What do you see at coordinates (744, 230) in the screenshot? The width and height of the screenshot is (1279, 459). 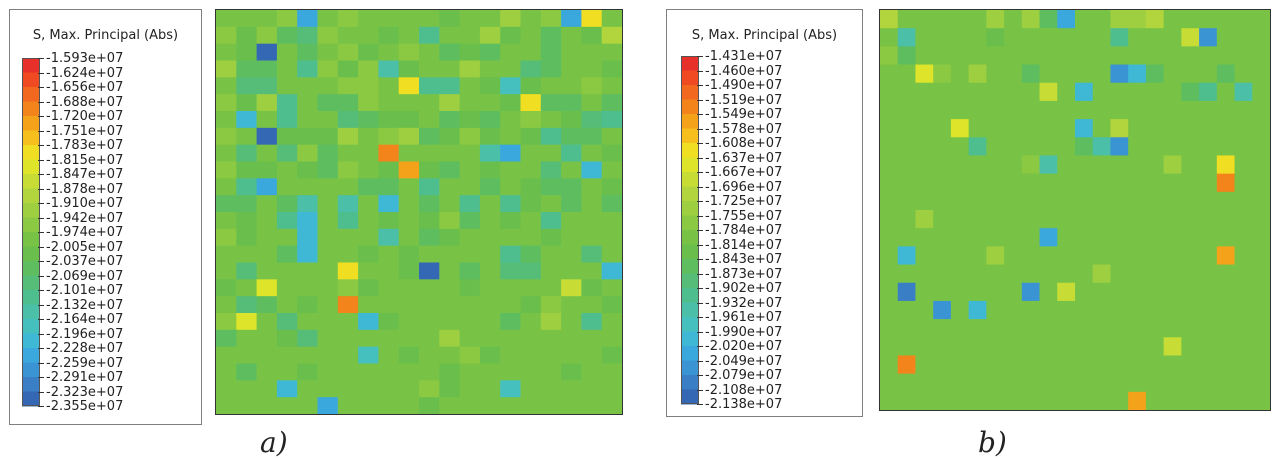 I see `colorbar-b-label: -1.784e+07` at bounding box center [744, 230].